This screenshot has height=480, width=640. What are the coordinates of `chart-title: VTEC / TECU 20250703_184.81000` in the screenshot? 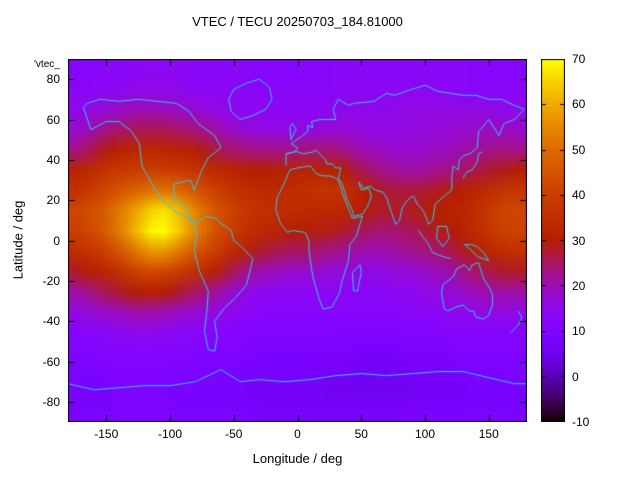 It's located at (297, 21).